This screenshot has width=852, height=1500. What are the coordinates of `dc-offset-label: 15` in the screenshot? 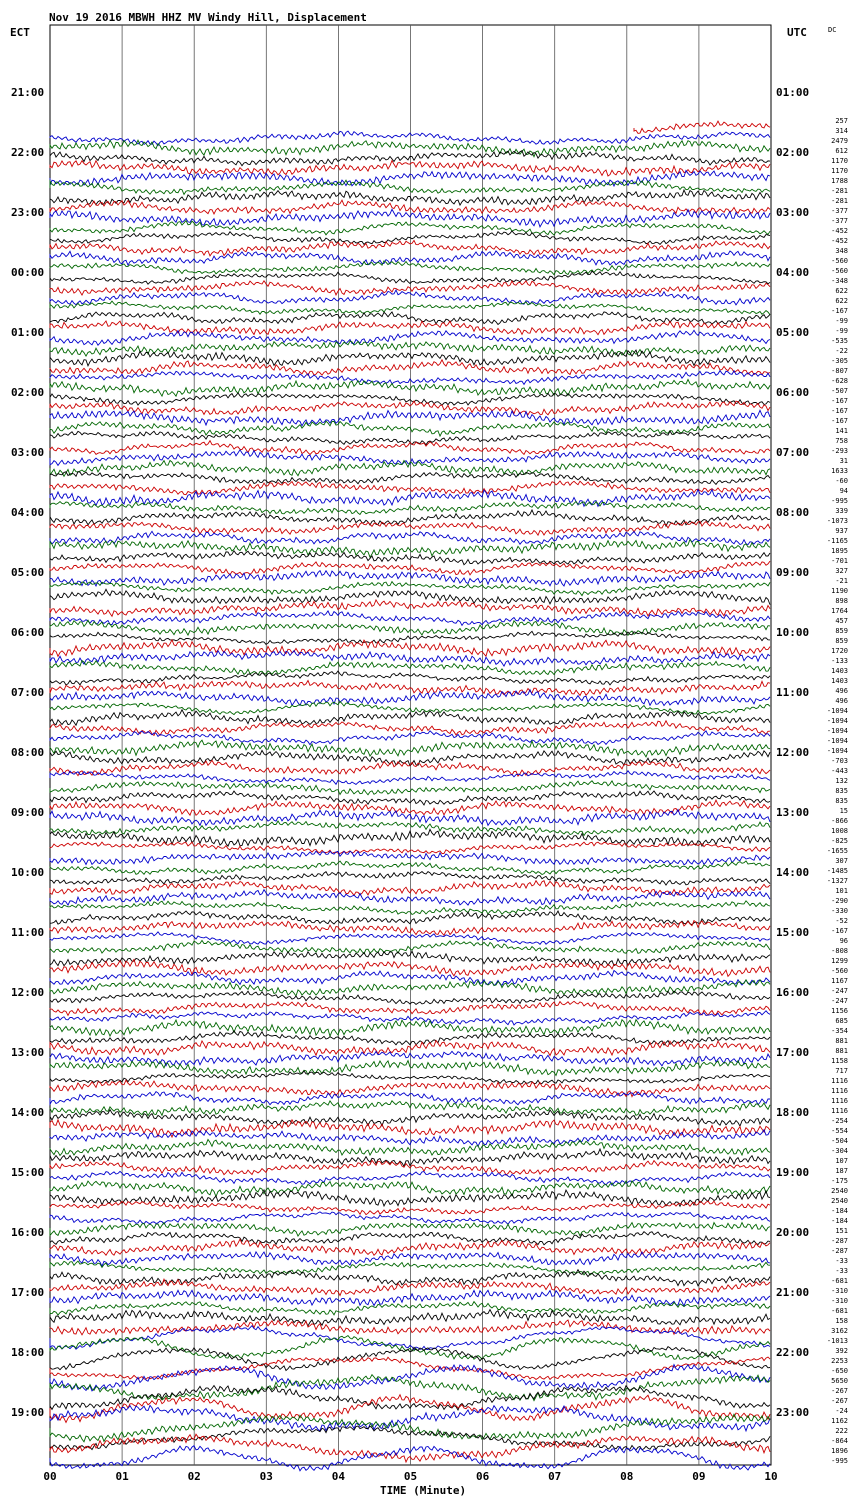 It's located at (844, 811).